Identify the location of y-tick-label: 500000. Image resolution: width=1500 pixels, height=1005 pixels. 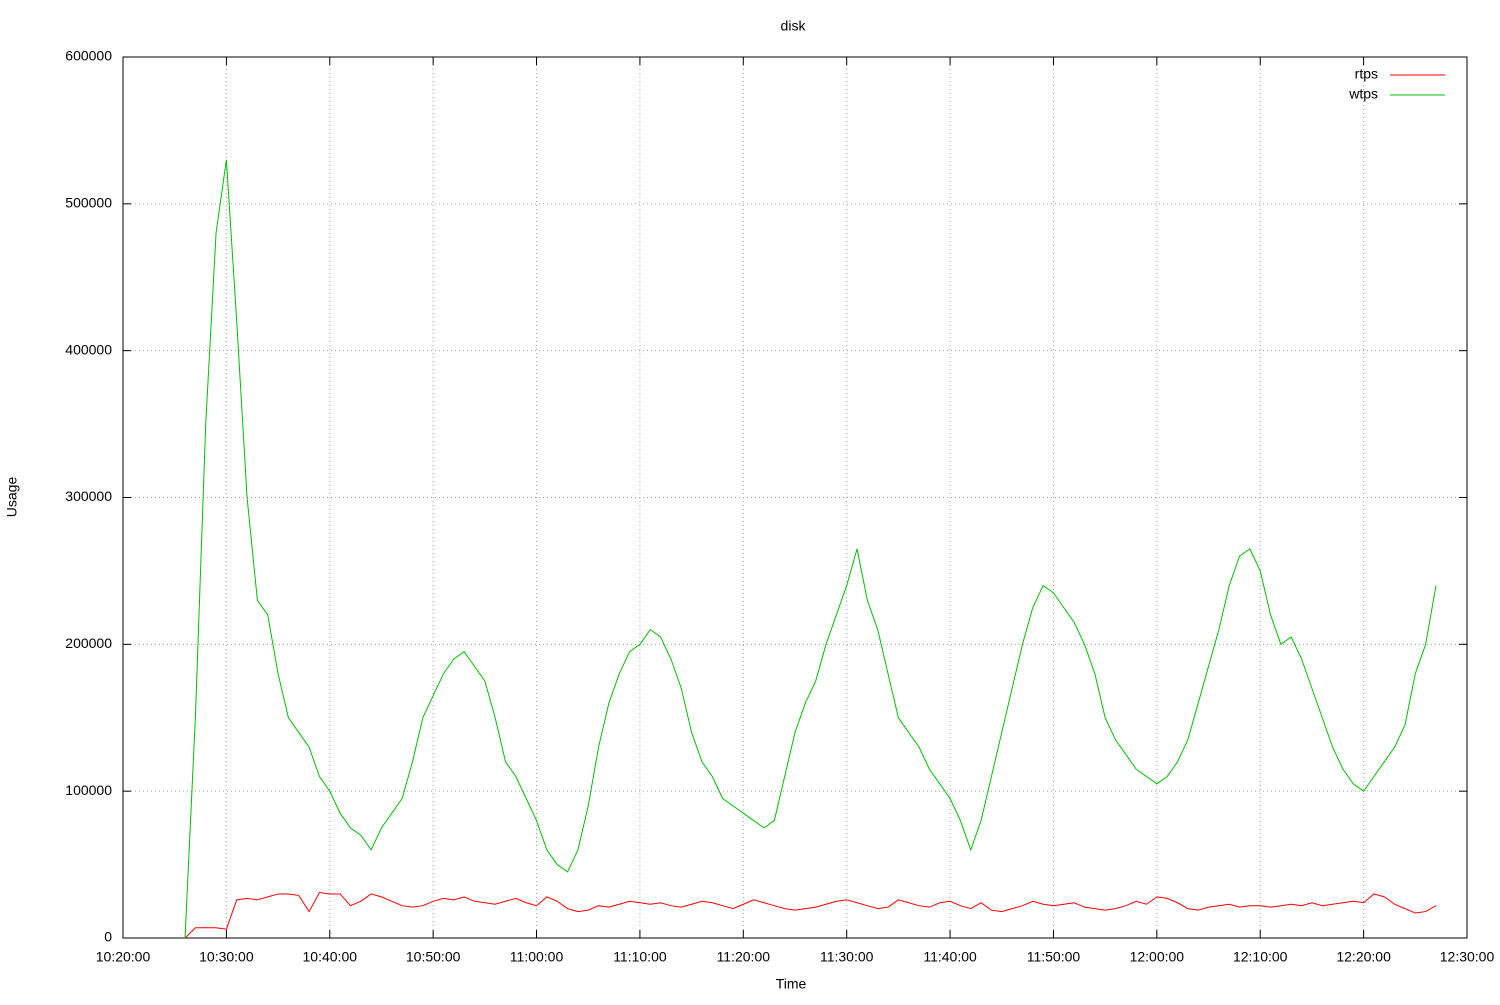
(88, 203).